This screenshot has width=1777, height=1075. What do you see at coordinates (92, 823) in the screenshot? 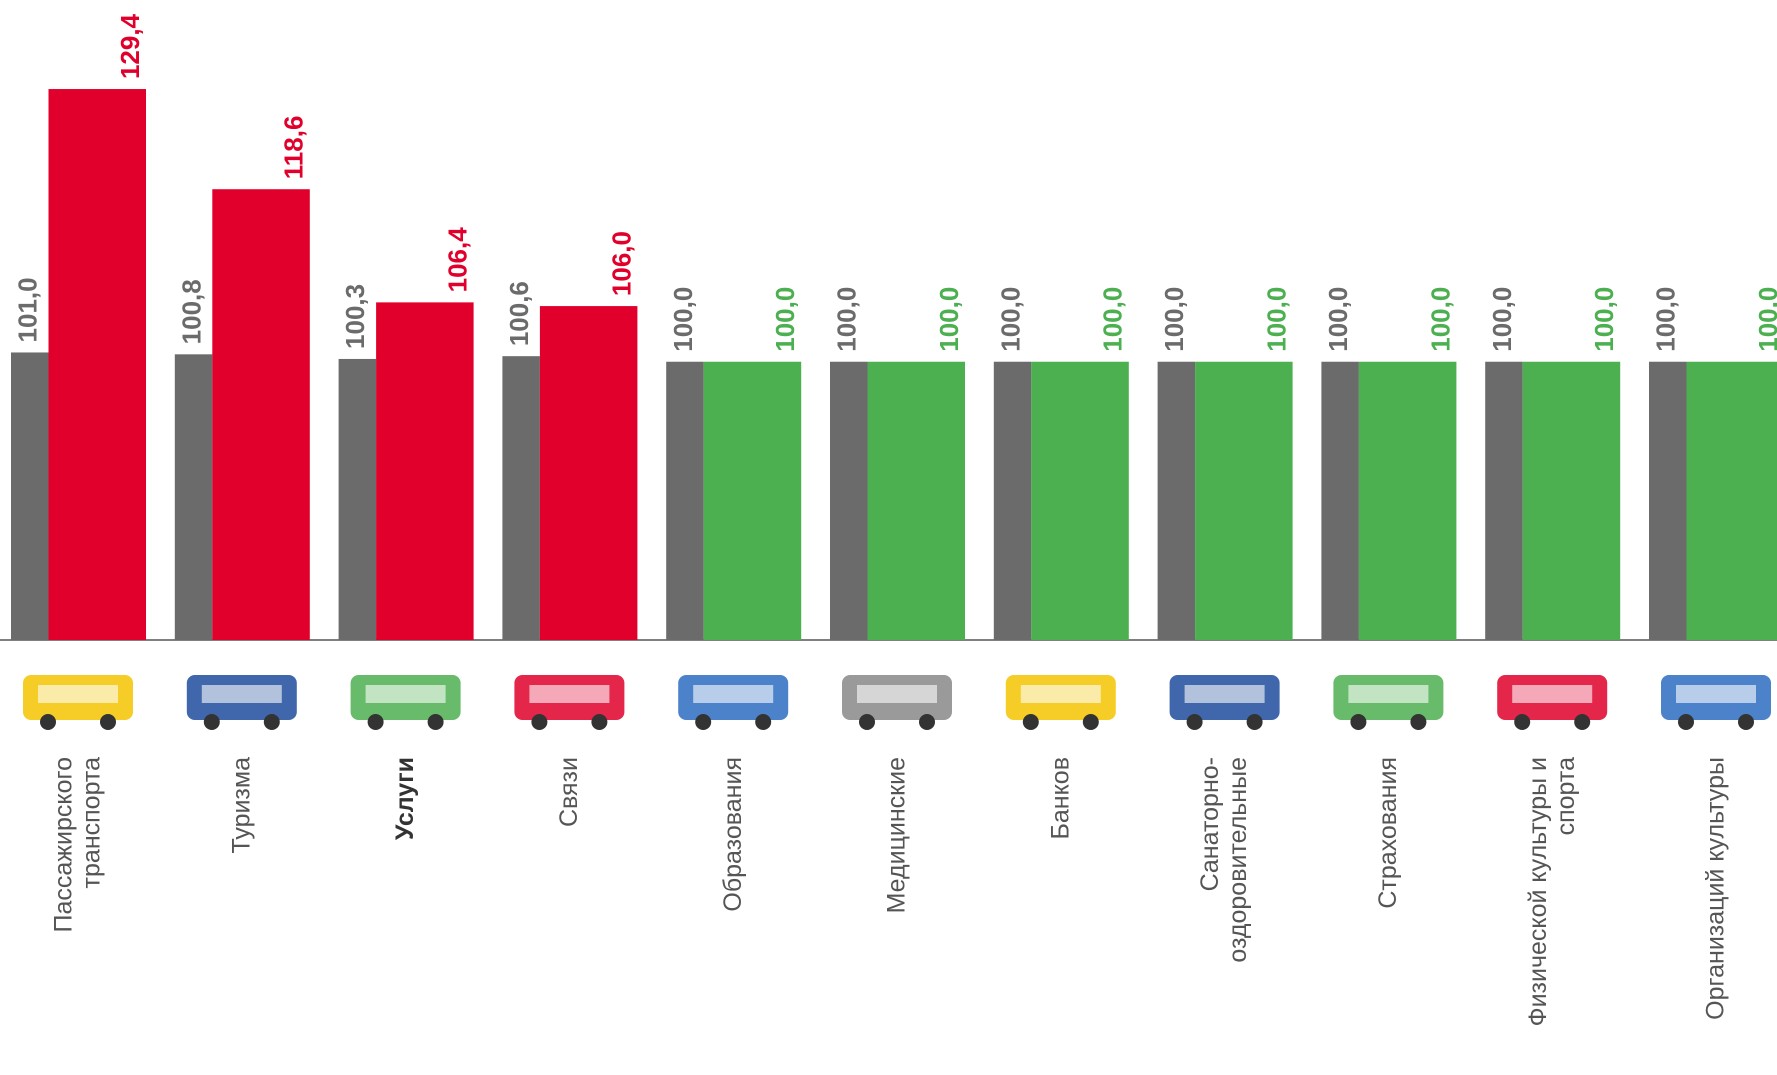
I see `x-tick-label: транспорта` at bounding box center [92, 823].